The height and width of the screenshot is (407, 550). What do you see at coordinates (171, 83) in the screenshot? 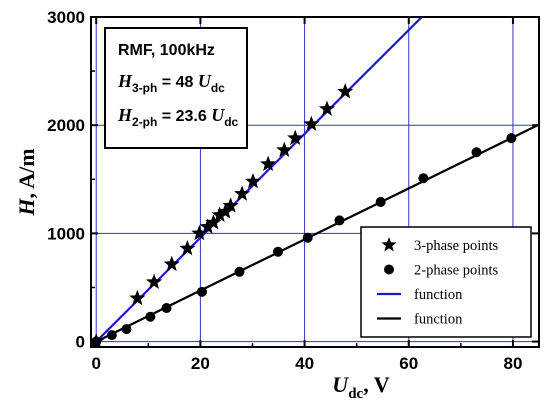
I see `equation-3-phase: H3-ph = 48 Udc` at bounding box center [171, 83].